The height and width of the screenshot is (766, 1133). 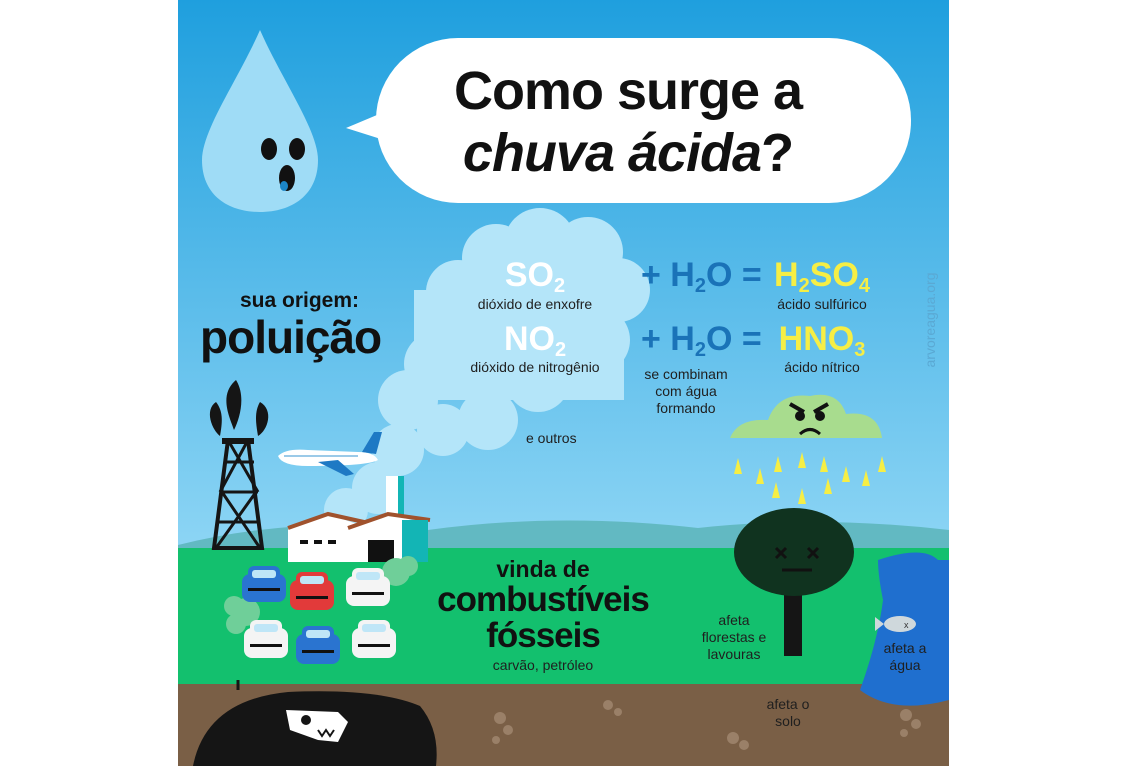 I want to click on source-line-3: fósseis, so click(x=543, y=635).